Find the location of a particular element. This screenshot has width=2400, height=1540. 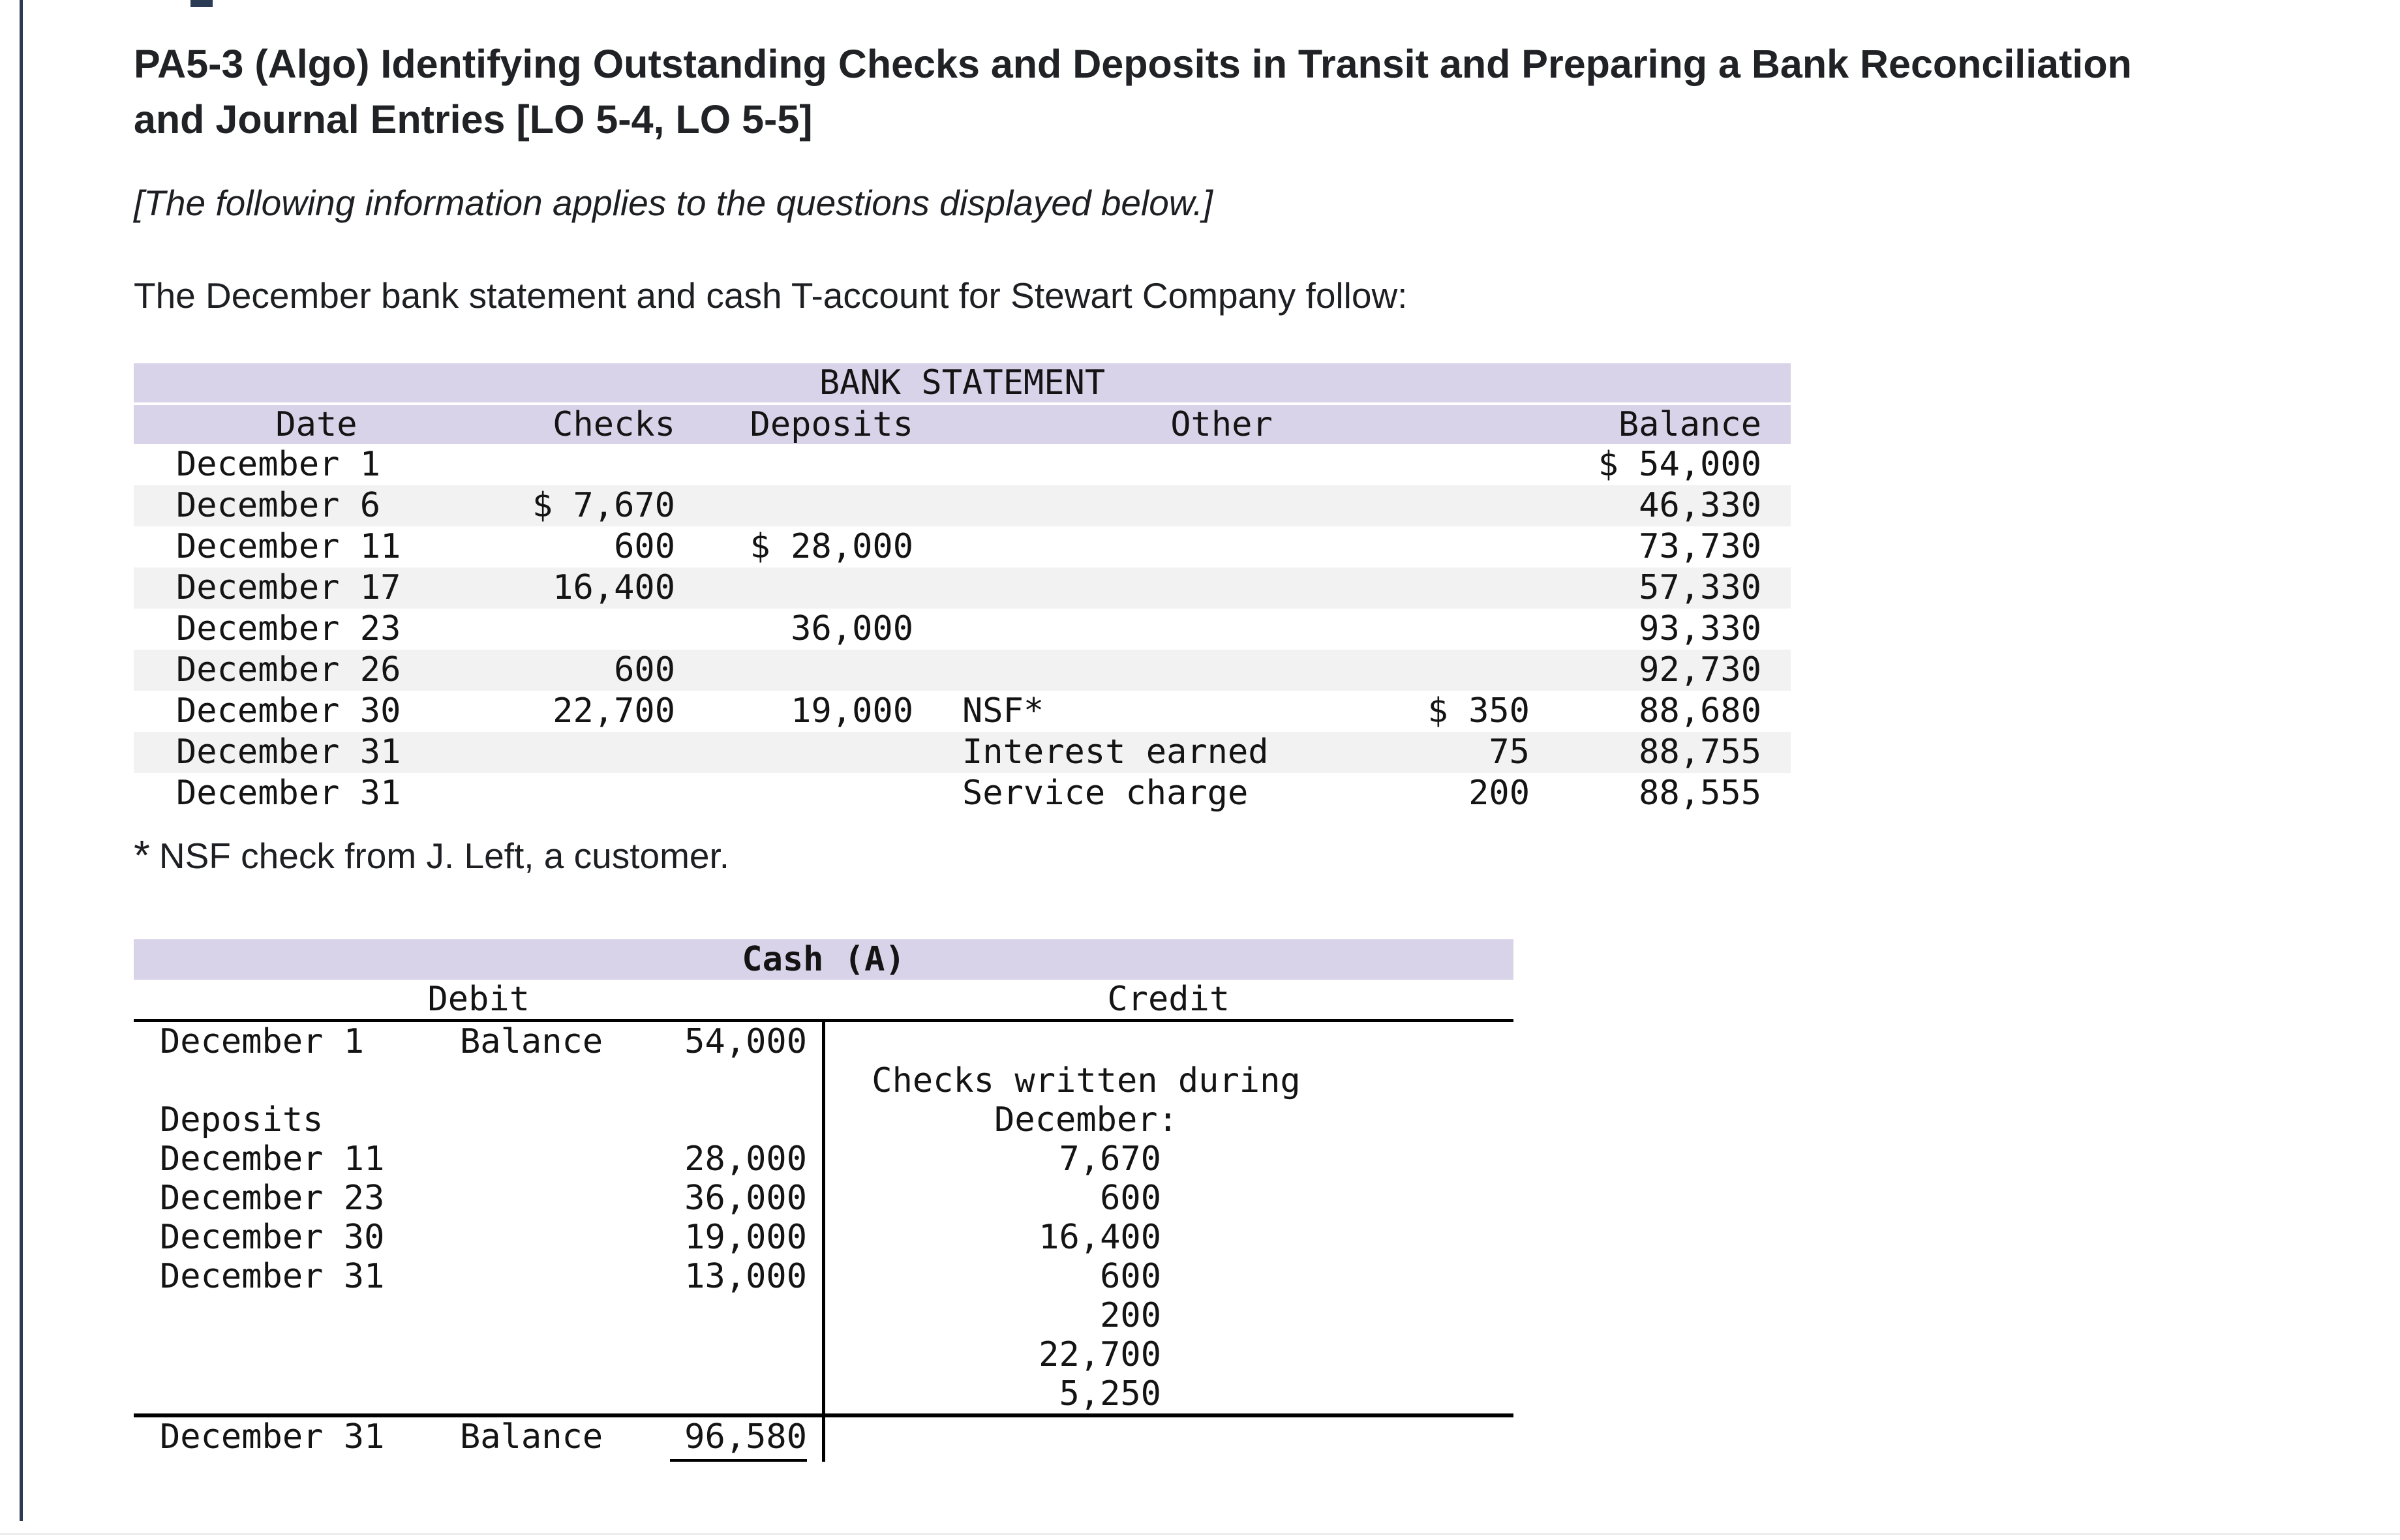

footnote-asterisk: * is located at coordinates (142, 855).